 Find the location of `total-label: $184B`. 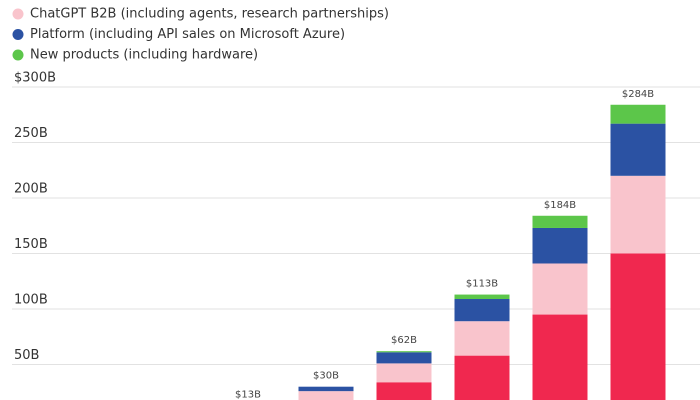

total-label: $184B is located at coordinates (560, 205).